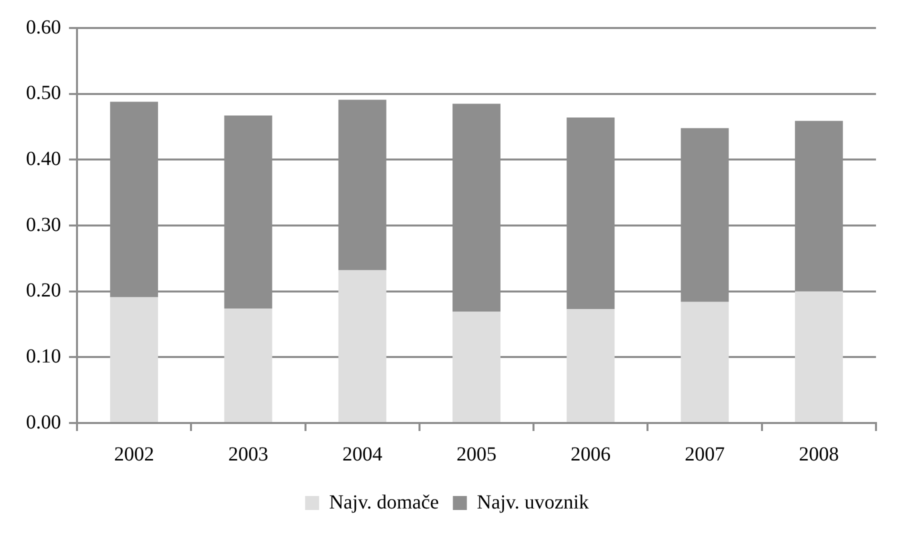 Image resolution: width=900 pixels, height=549 pixels. Describe the element at coordinates (384, 502) in the screenshot. I see `legend-label: Najv. domače` at that location.